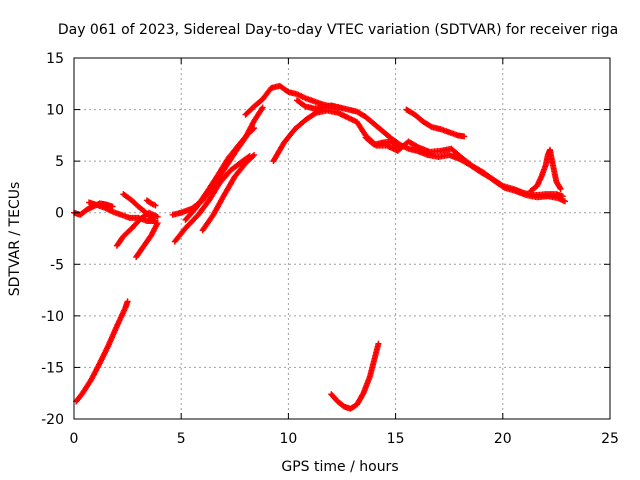  I want to click on x-axis-label: GPS time / hours, so click(339, 467).